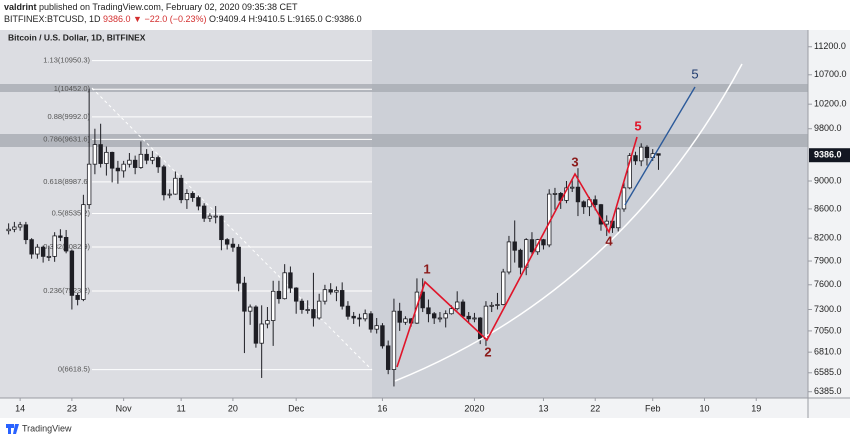 The width and height of the screenshot is (850, 439). I want to click on fib-label: 0.236(7523.2), so click(66, 290).